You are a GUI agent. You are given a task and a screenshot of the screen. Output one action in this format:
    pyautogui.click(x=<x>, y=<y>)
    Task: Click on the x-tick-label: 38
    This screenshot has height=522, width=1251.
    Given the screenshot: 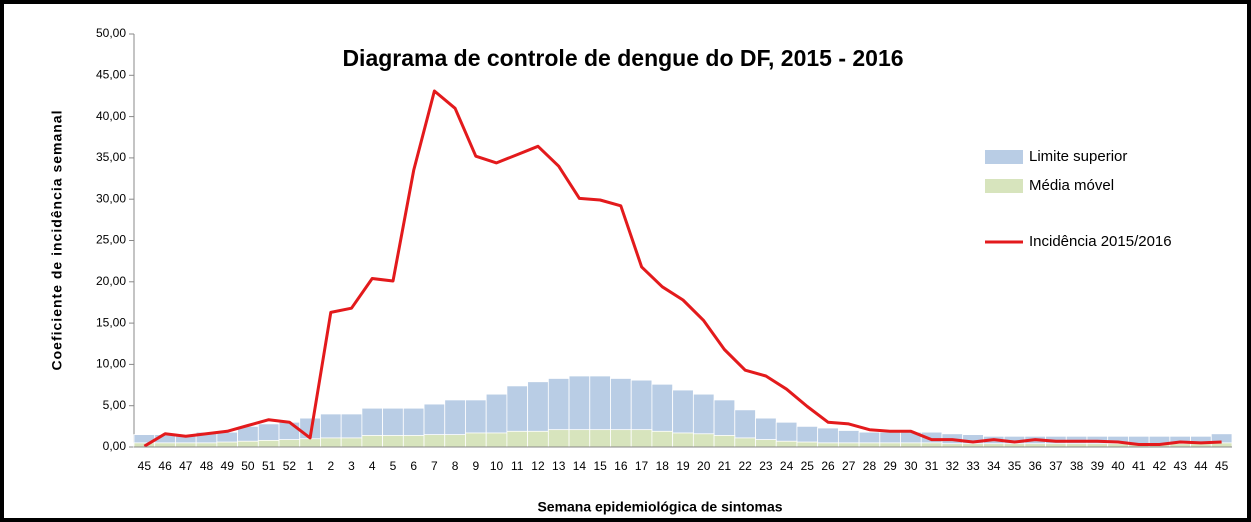 What is the action you would take?
    pyautogui.click(x=1077, y=466)
    